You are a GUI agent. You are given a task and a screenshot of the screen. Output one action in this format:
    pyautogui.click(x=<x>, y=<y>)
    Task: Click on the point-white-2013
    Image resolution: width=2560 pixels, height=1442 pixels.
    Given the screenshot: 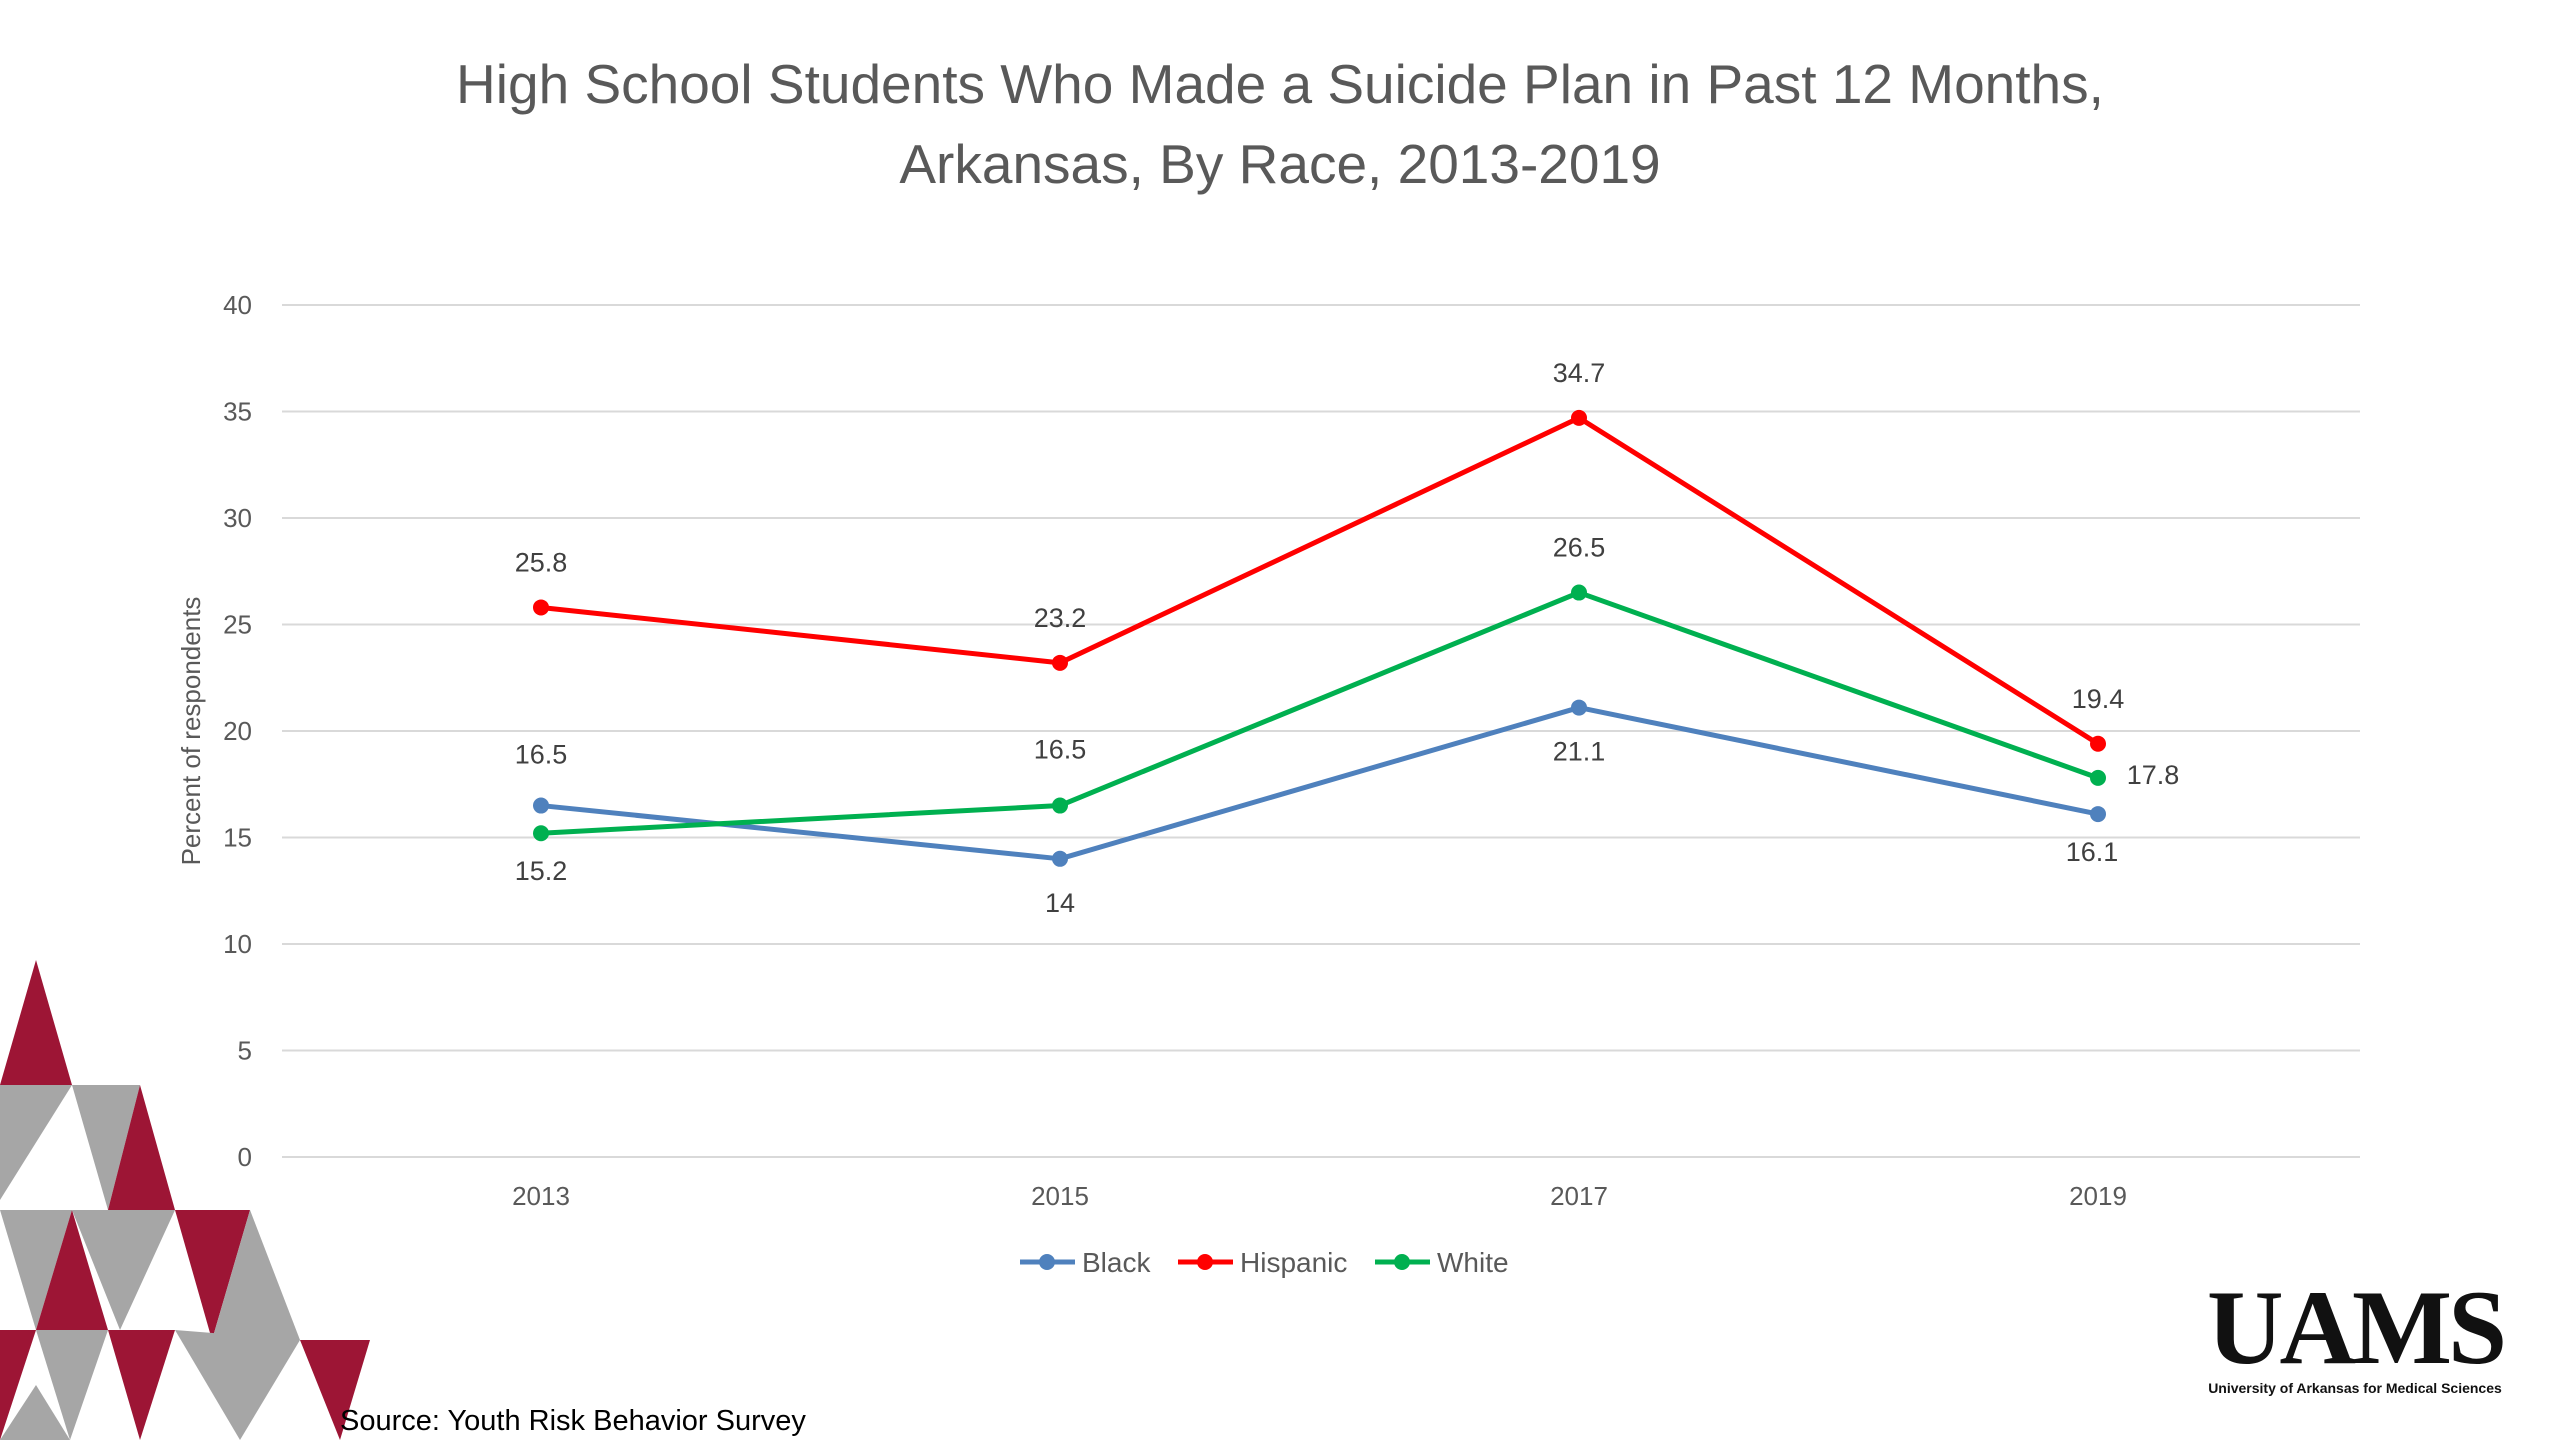 What is the action you would take?
    pyautogui.click(x=541, y=833)
    